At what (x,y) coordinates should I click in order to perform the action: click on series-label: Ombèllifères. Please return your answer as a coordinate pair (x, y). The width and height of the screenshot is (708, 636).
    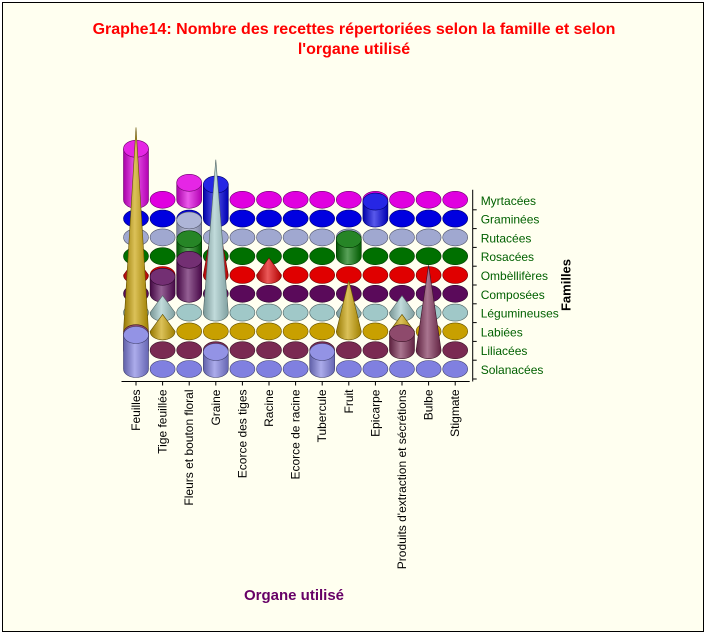
    Looking at the image, I should click on (514, 276).